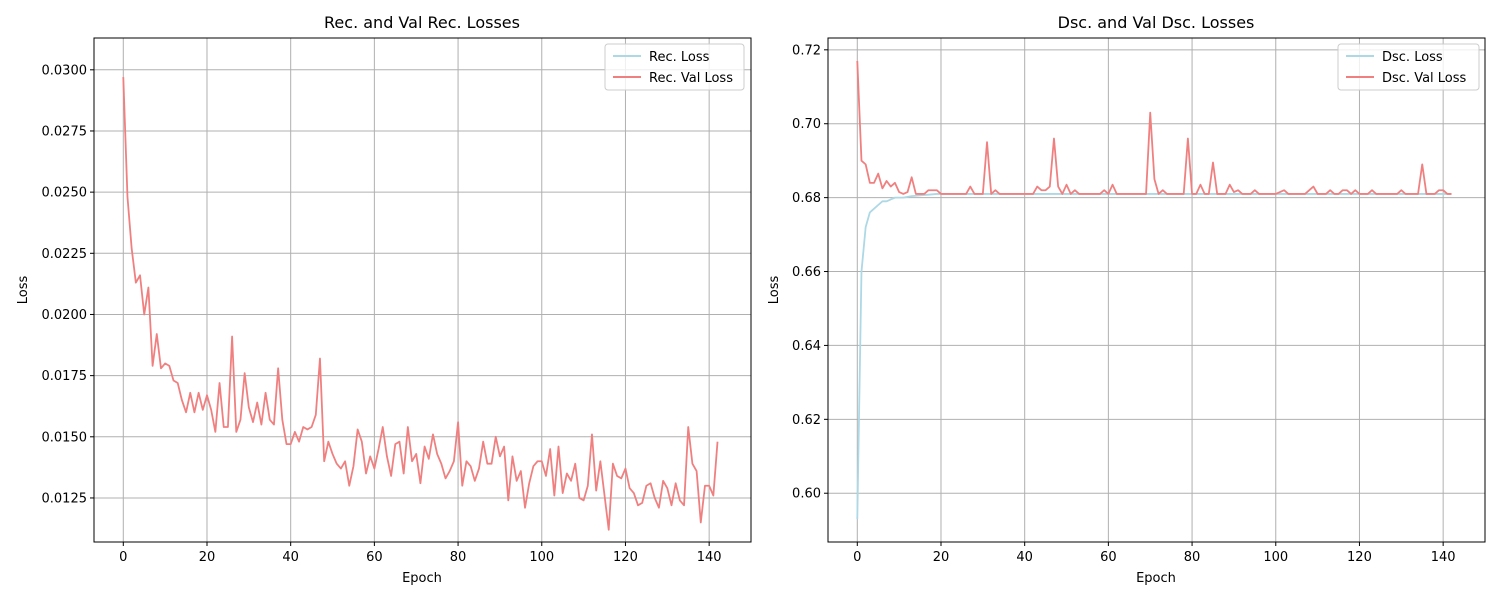 This screenshot has height=600, width=1500. Describe the element at coordinates (65, 315) in the screenshot. I see `left-y-tick-label: 0.0200` at that location.